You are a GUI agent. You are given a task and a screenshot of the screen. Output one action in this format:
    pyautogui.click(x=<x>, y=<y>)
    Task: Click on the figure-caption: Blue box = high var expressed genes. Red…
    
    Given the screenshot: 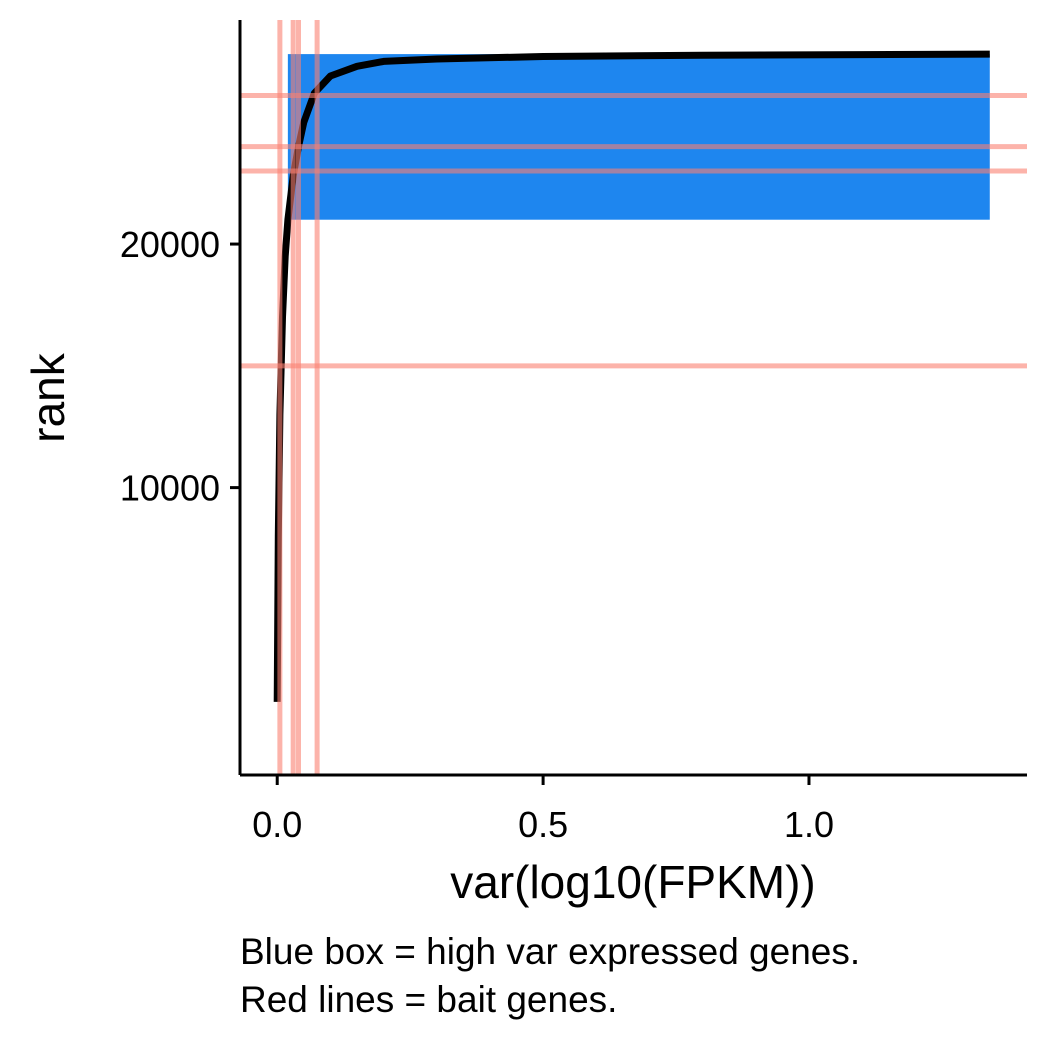 What is the action you would take?
    pyautogui.click(x=550, y=976)
    